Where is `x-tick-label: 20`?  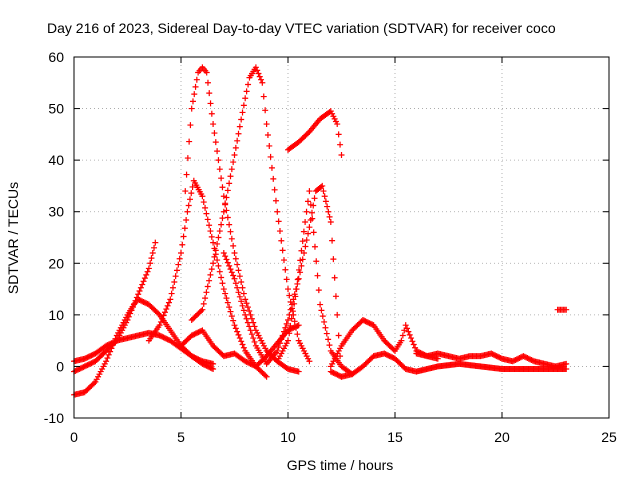 x-tick-label: 20 is located at coordinates (502, 437).